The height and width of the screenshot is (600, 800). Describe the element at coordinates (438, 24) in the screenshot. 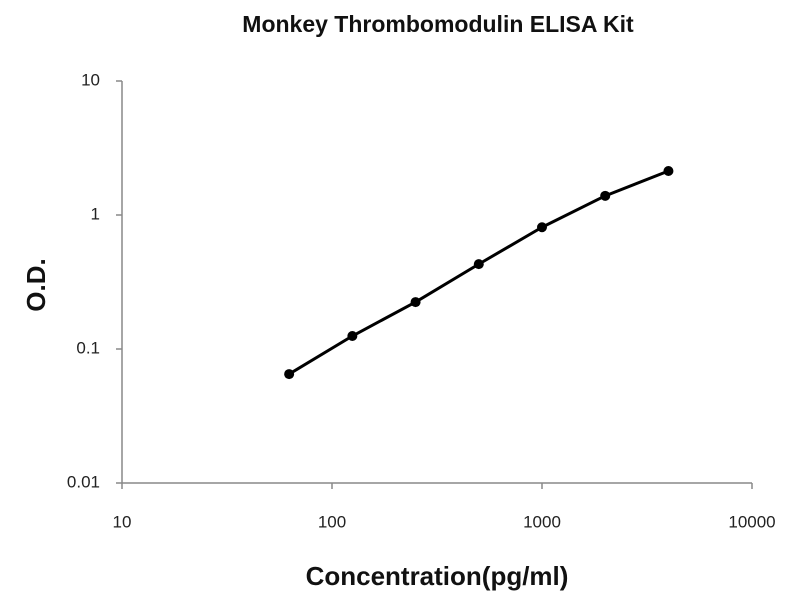

I see `chart-title: Monkey Thrombomodulin ELISA Kit` at that location.